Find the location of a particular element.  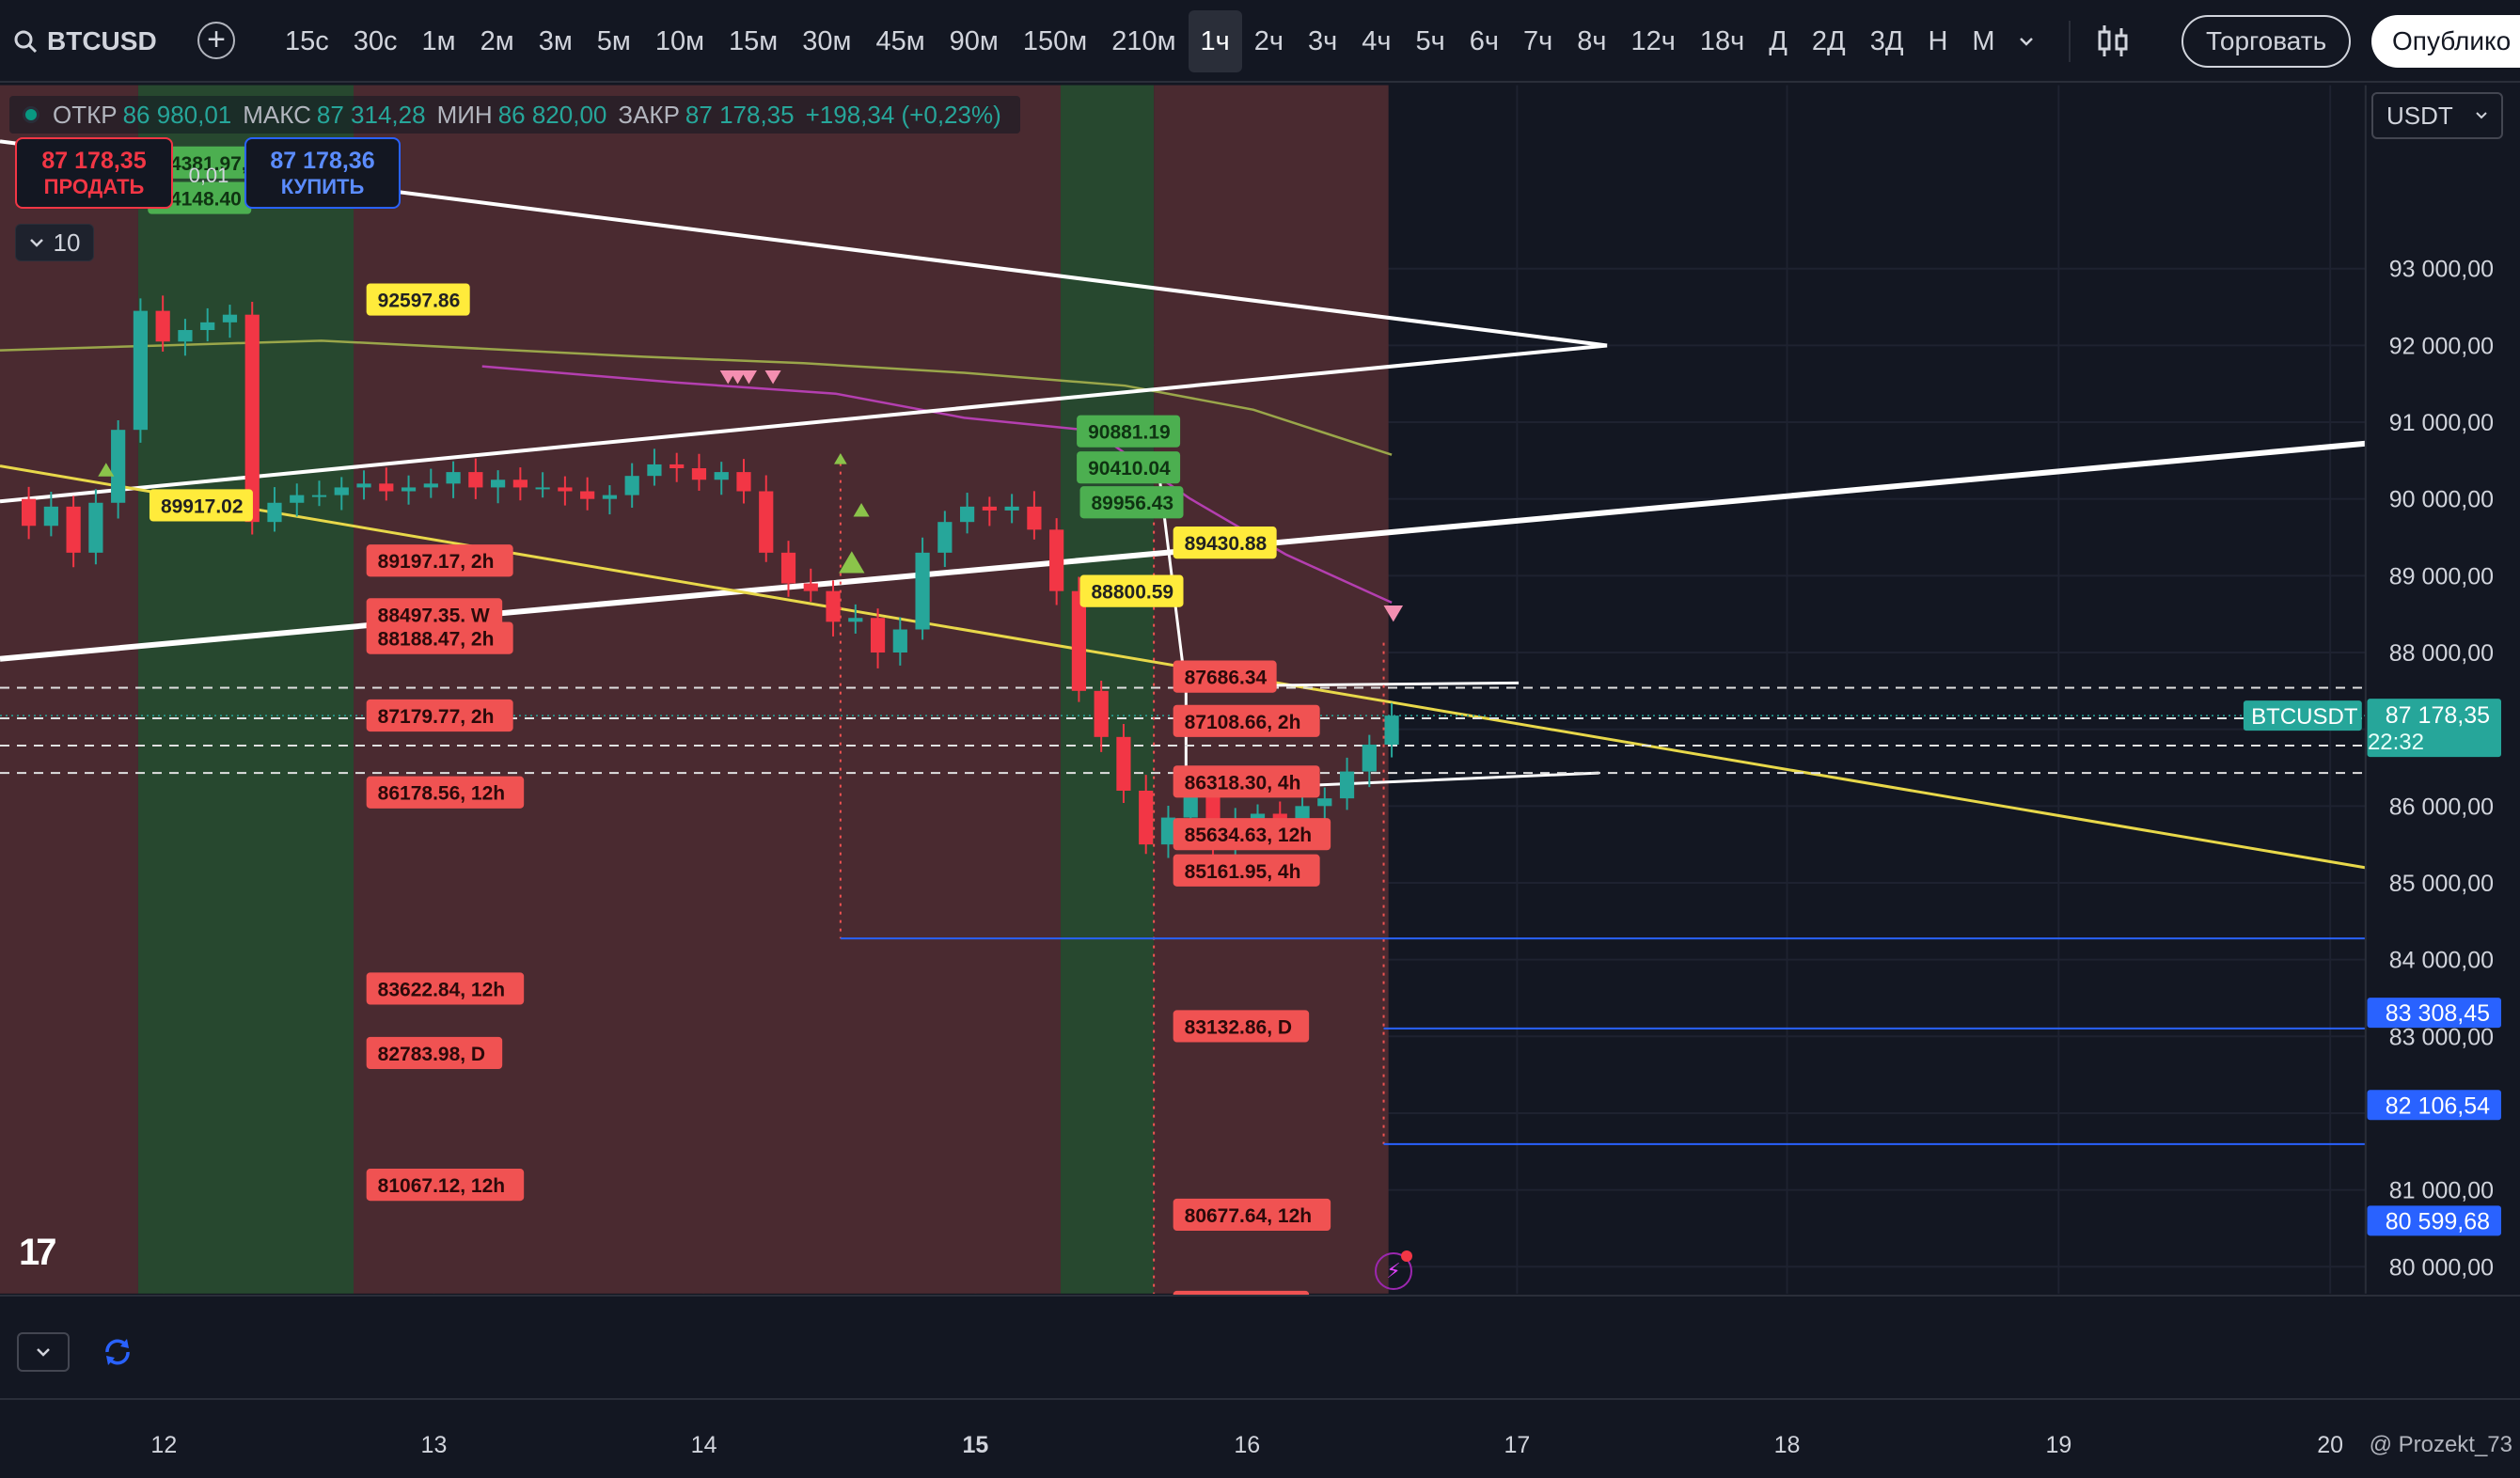

notification-dot is located at coordinates (1406, 1256).